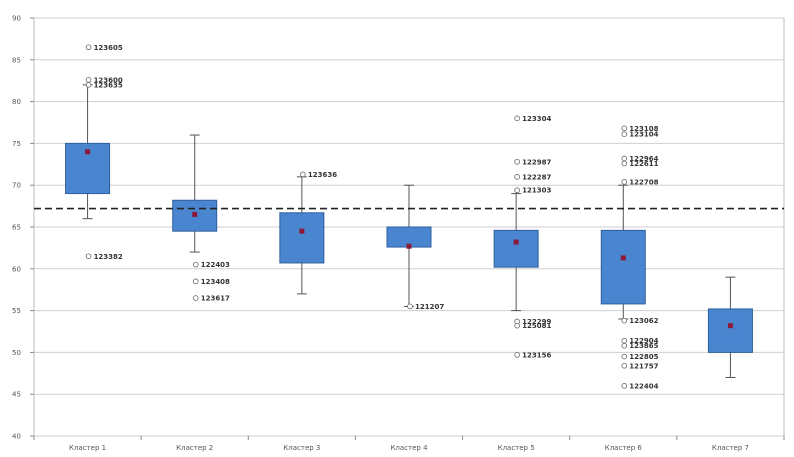  I want to click on x-category-label: Кластер 2, so click(194, 448).